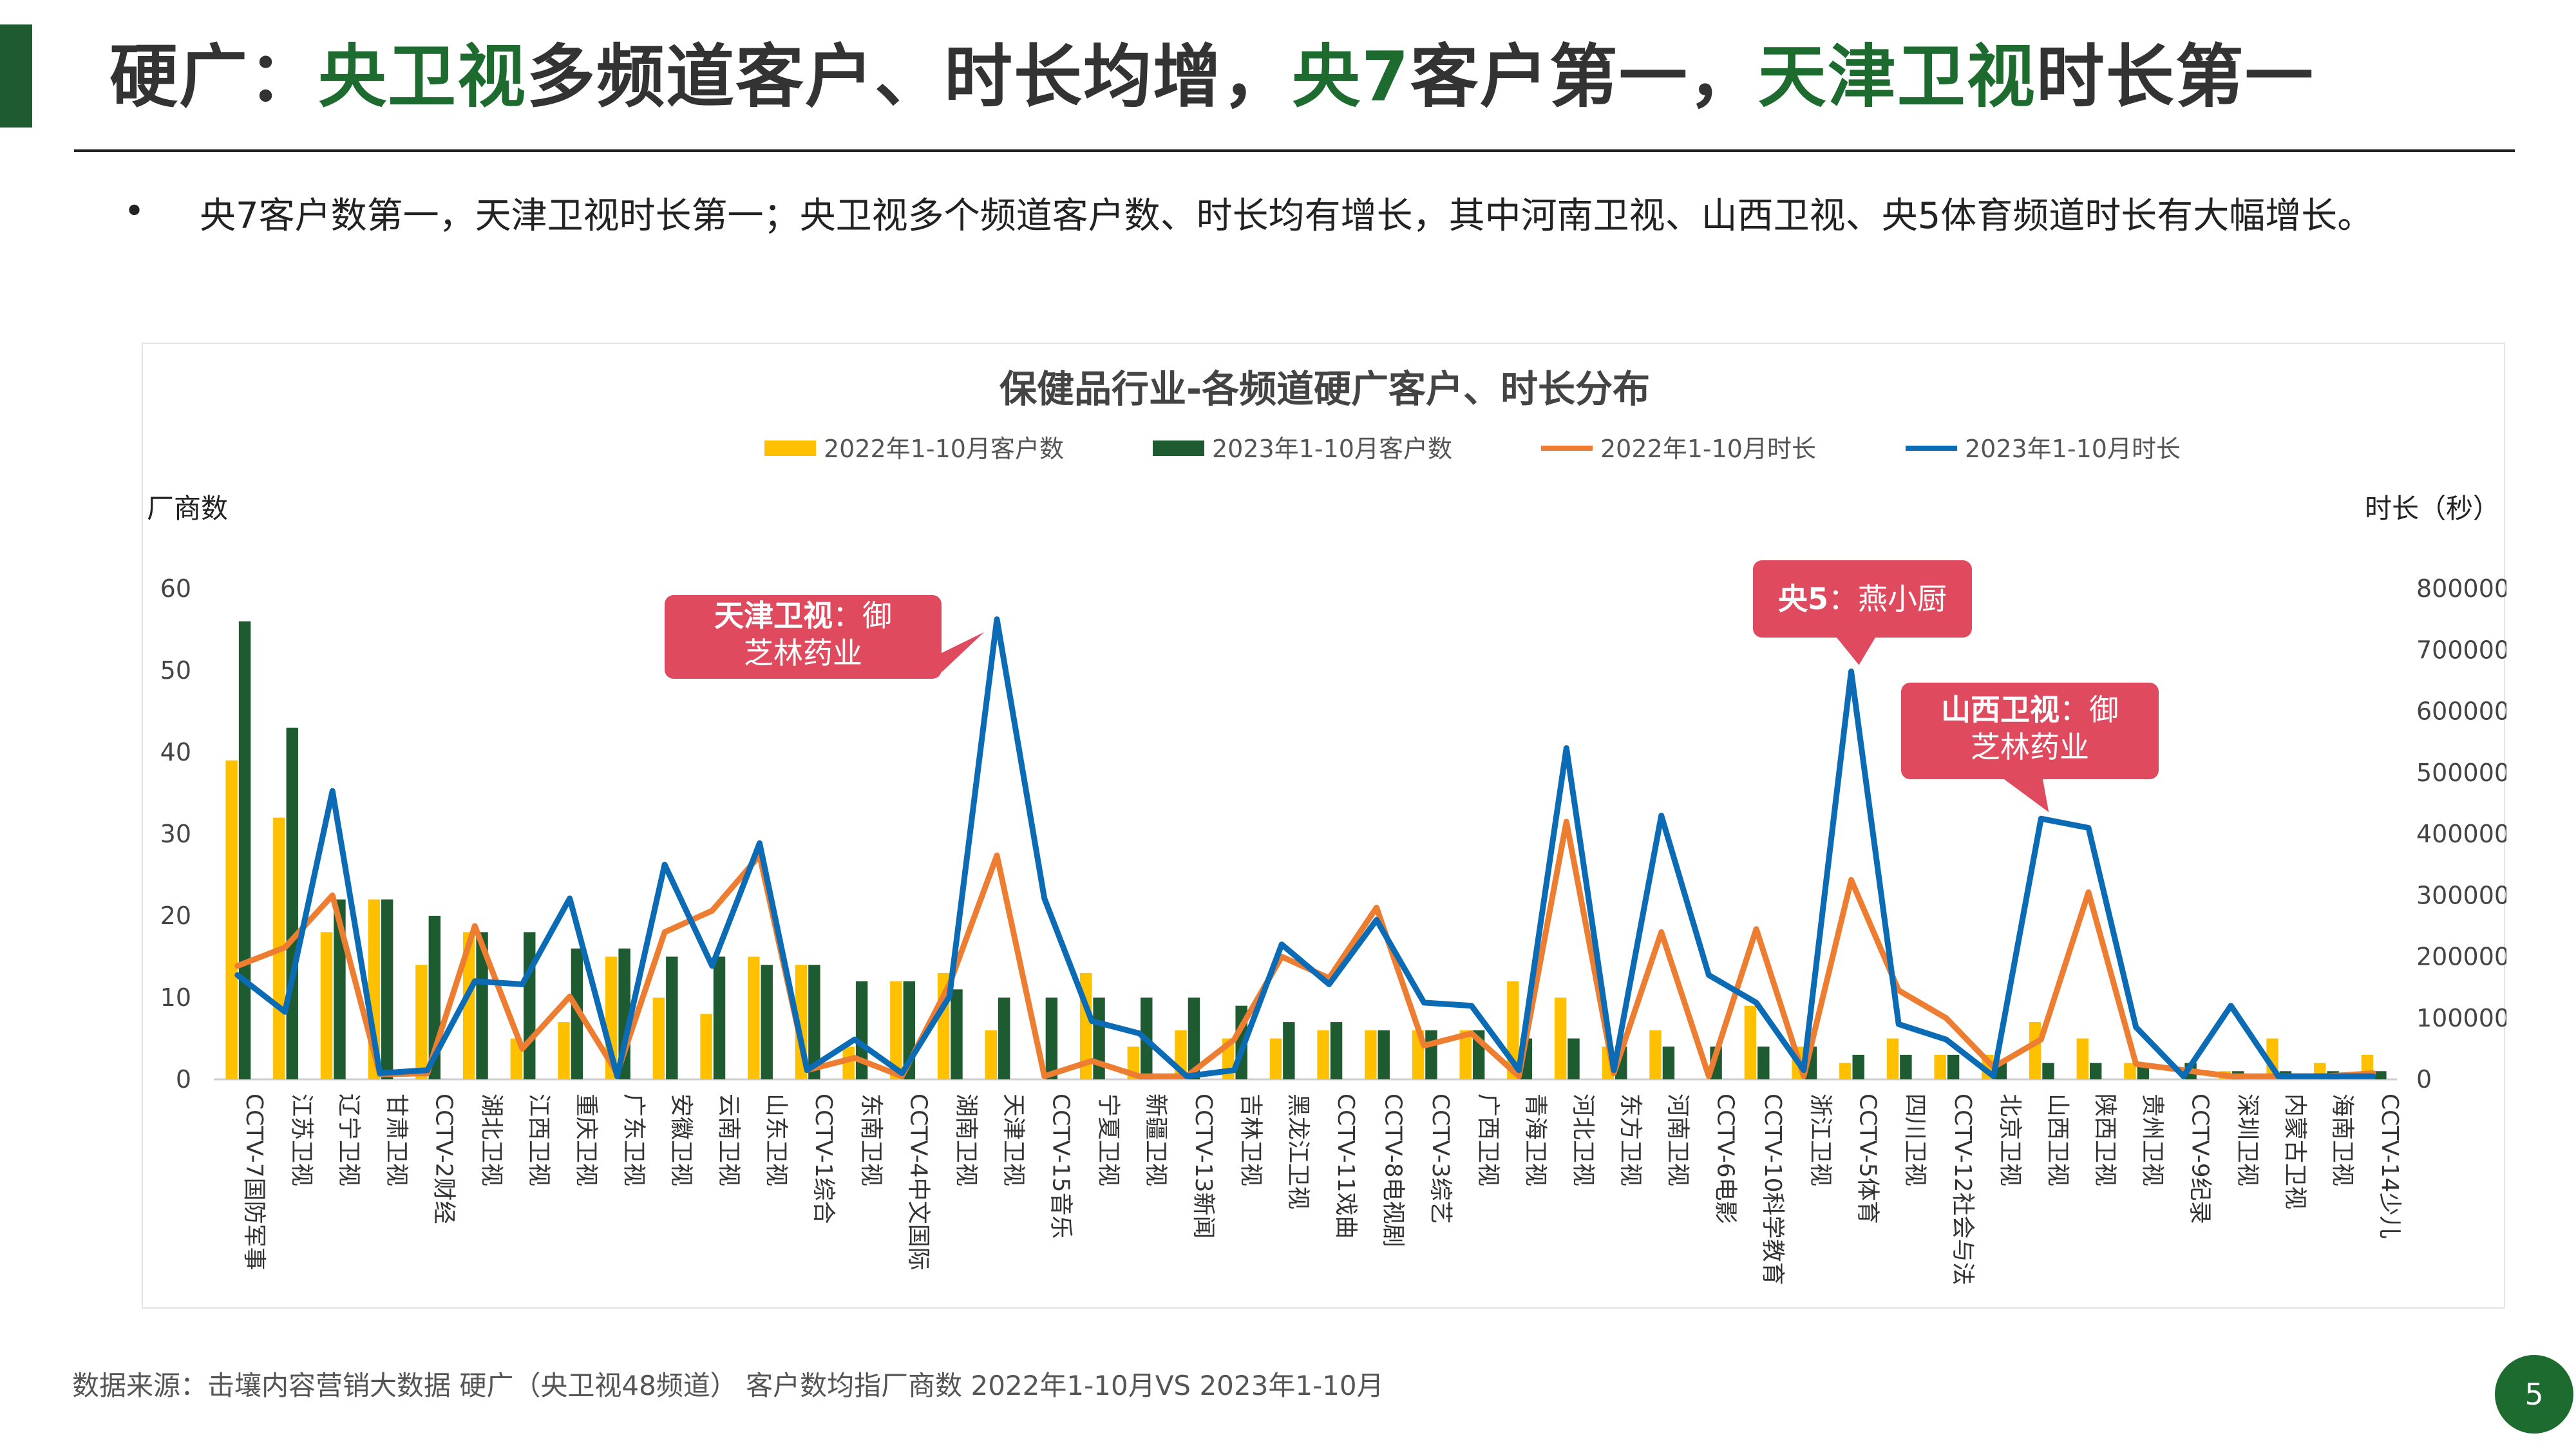 The image size is (2576, 1449). What do you see at coordinates (2030, 747) in the screenshot?
I see `callout-2-line2: 芝林药业` at bounding box center [2030, 747].